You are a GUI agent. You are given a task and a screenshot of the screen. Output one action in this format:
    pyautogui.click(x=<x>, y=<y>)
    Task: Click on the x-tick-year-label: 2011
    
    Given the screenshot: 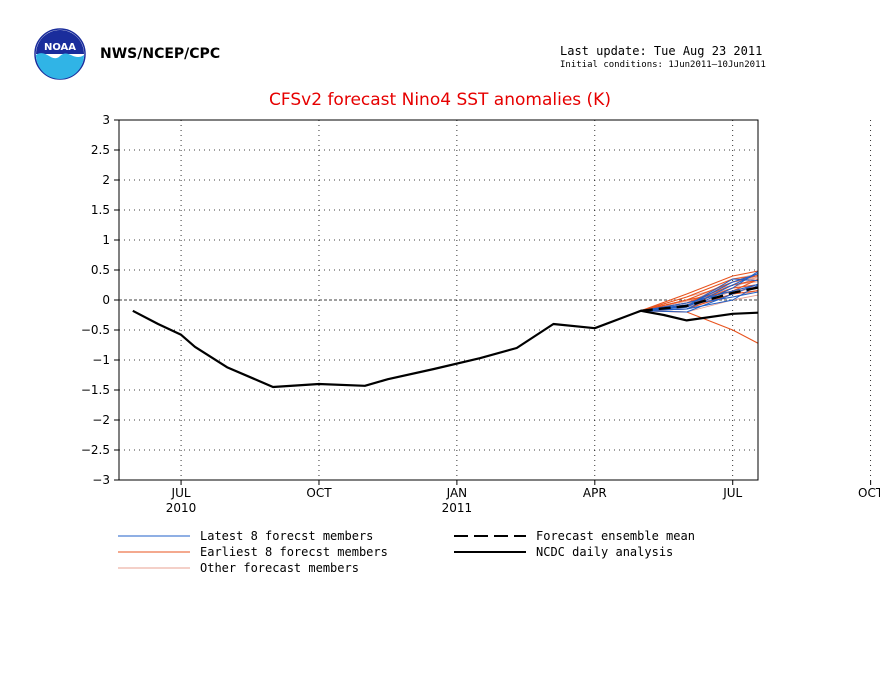 What is the action you would take?
    pyautogui.click(x=457, y=508)
    